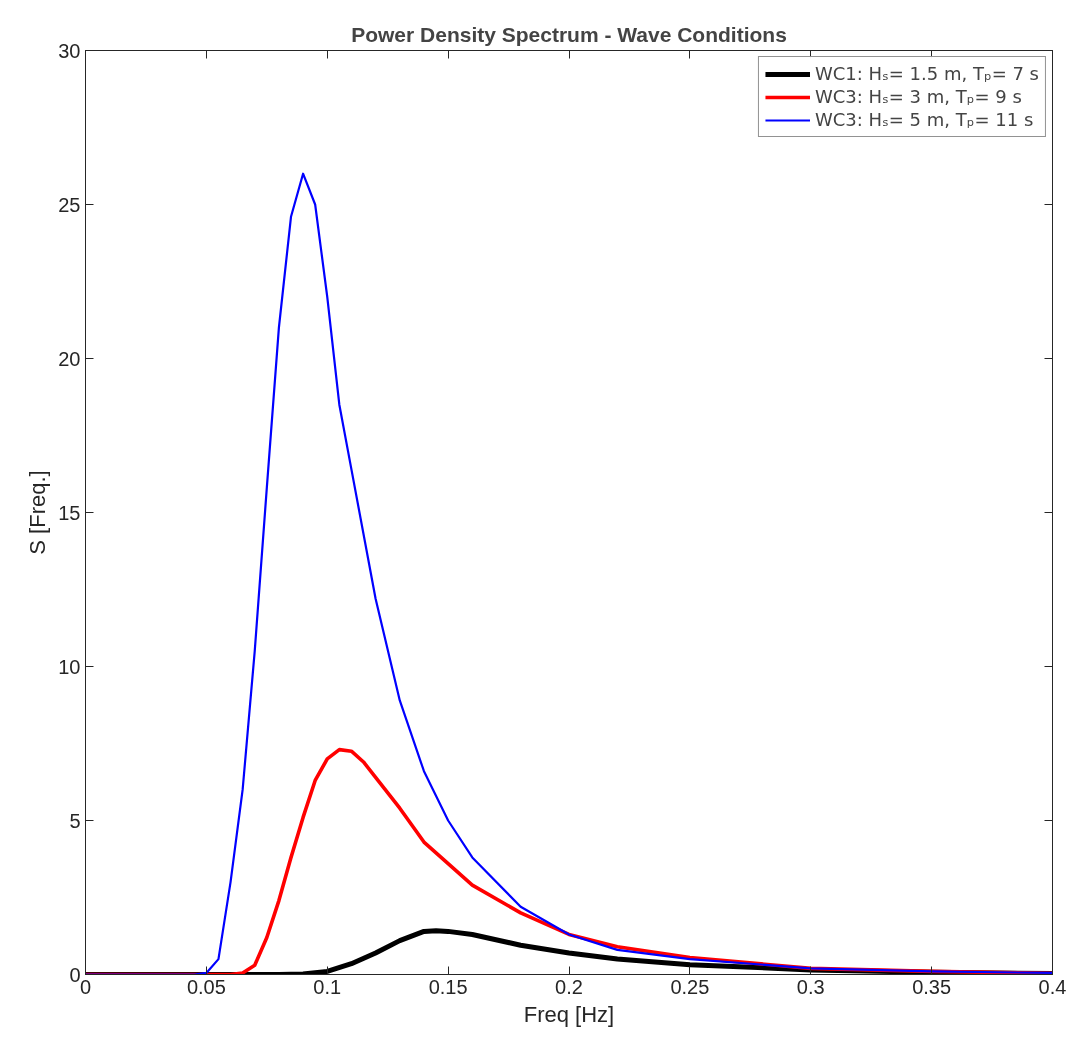 The height and width of the screenshot is (1059, 1076). What do you see at coordinates (69, 358) in the screenshot?
I see `y-tick-label: 20` at bounding box center [69, 358].